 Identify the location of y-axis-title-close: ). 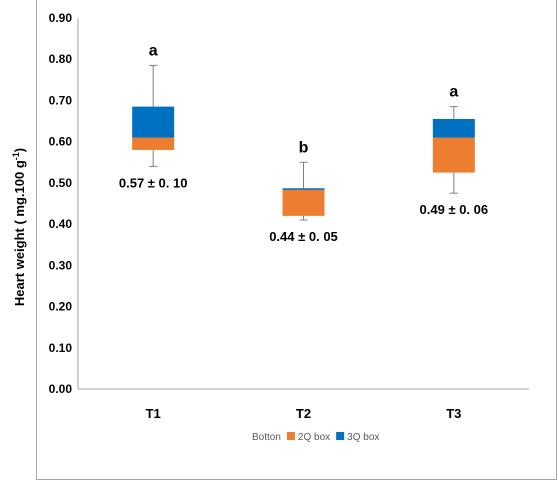
(19, 150).